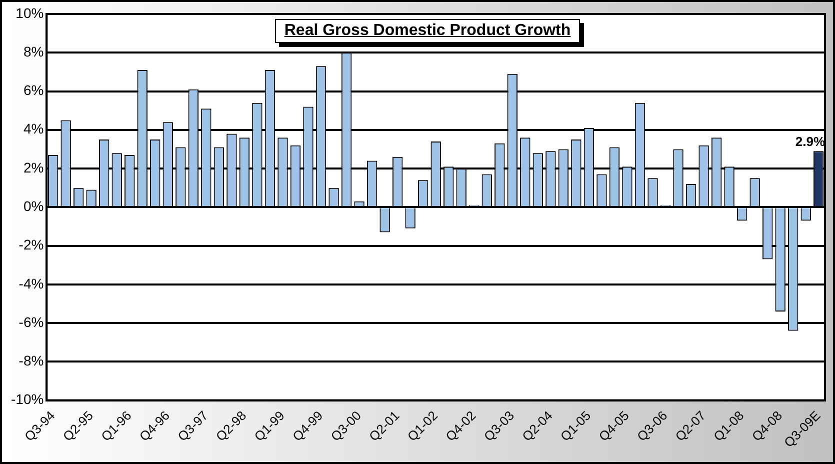  Describe the element at coordinates (31, 360) in the screenshot. I see `y-tick-label: -8%` at that location.